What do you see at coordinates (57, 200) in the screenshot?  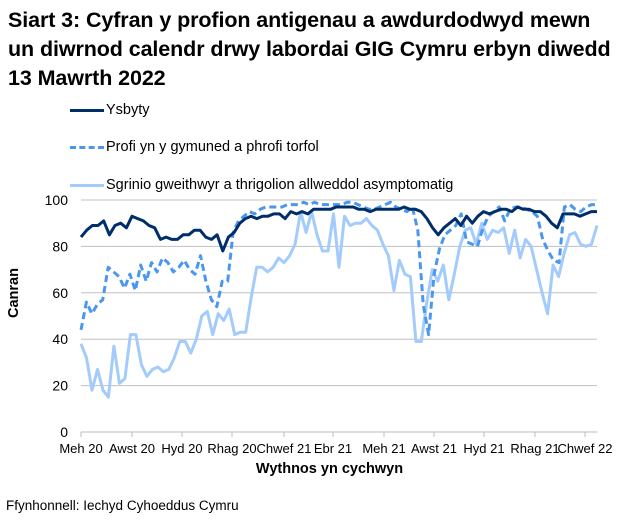 I see `y-tick-label: 100` at bounding box center [57, 200].